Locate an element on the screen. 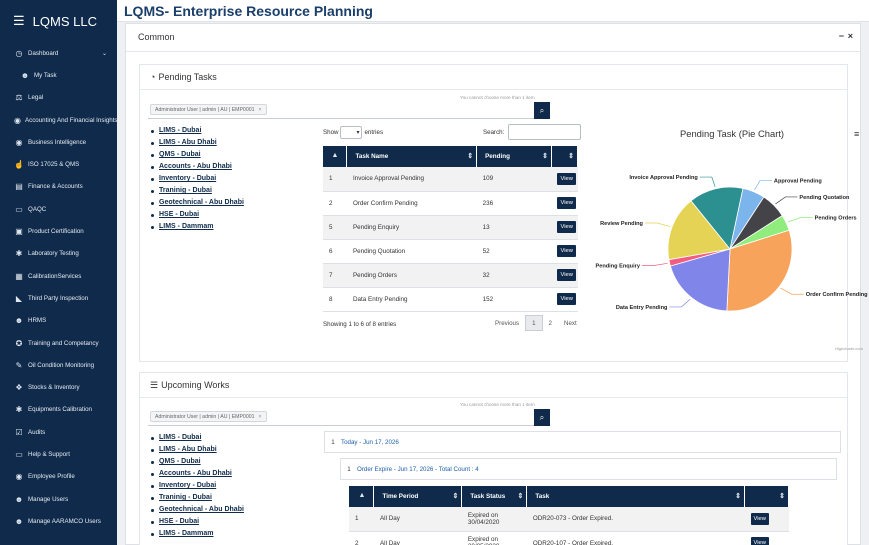 This screenshot has height=545, width=869. search-icon: ⌕ is located at coordinates (542, 417).